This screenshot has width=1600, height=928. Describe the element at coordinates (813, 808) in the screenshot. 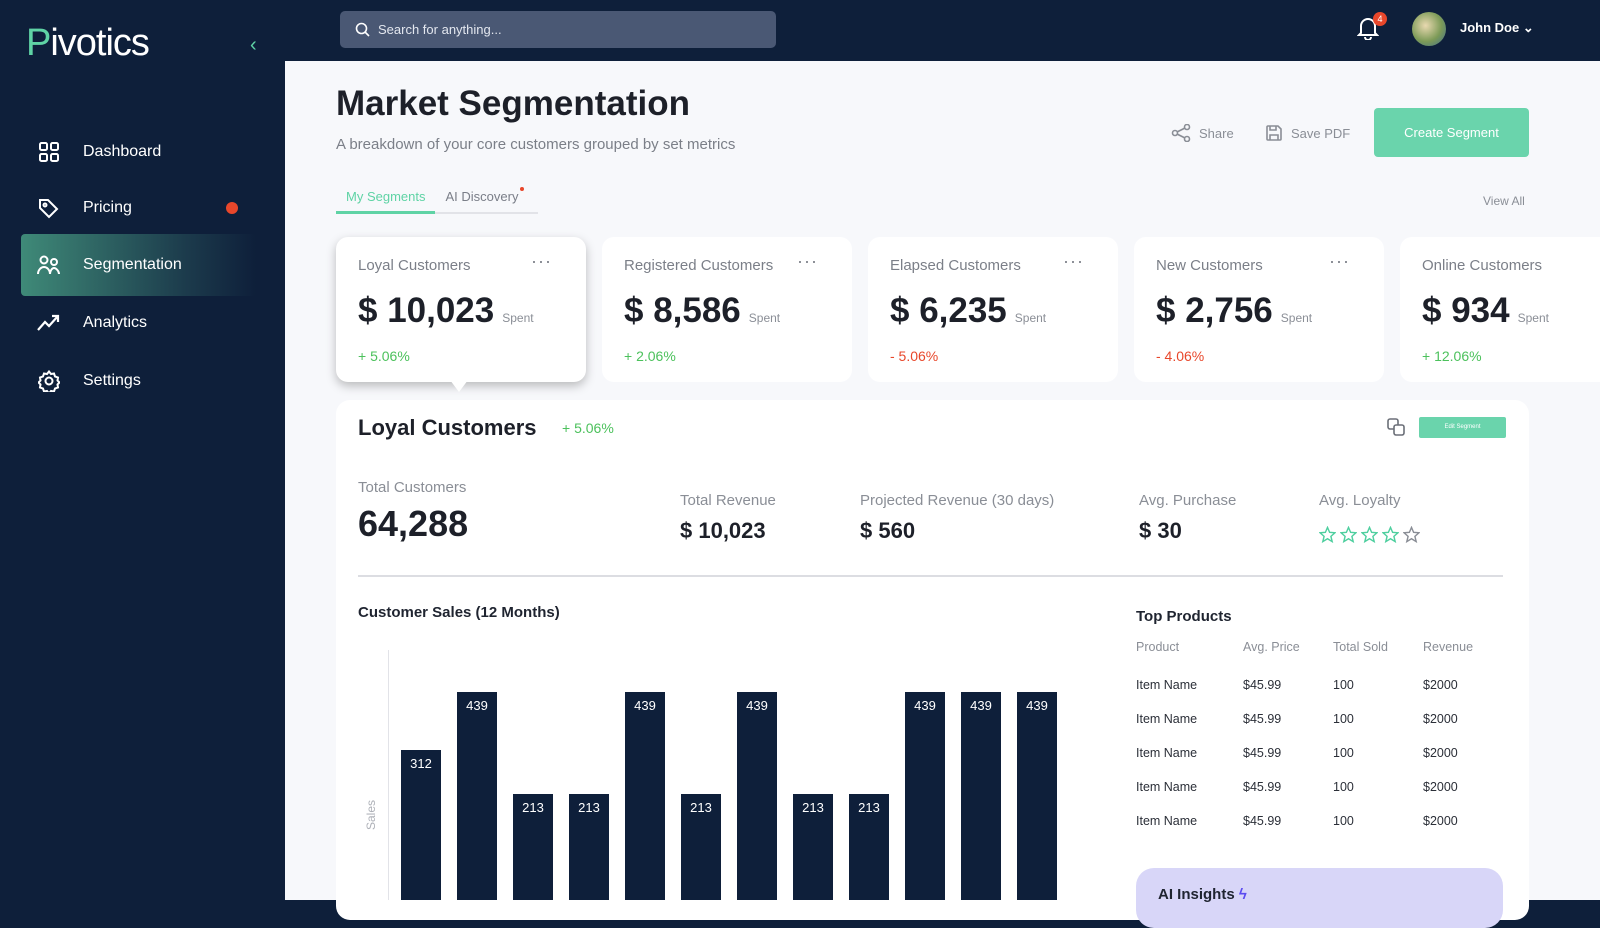

I see `bar-value-label: 213` at that location.